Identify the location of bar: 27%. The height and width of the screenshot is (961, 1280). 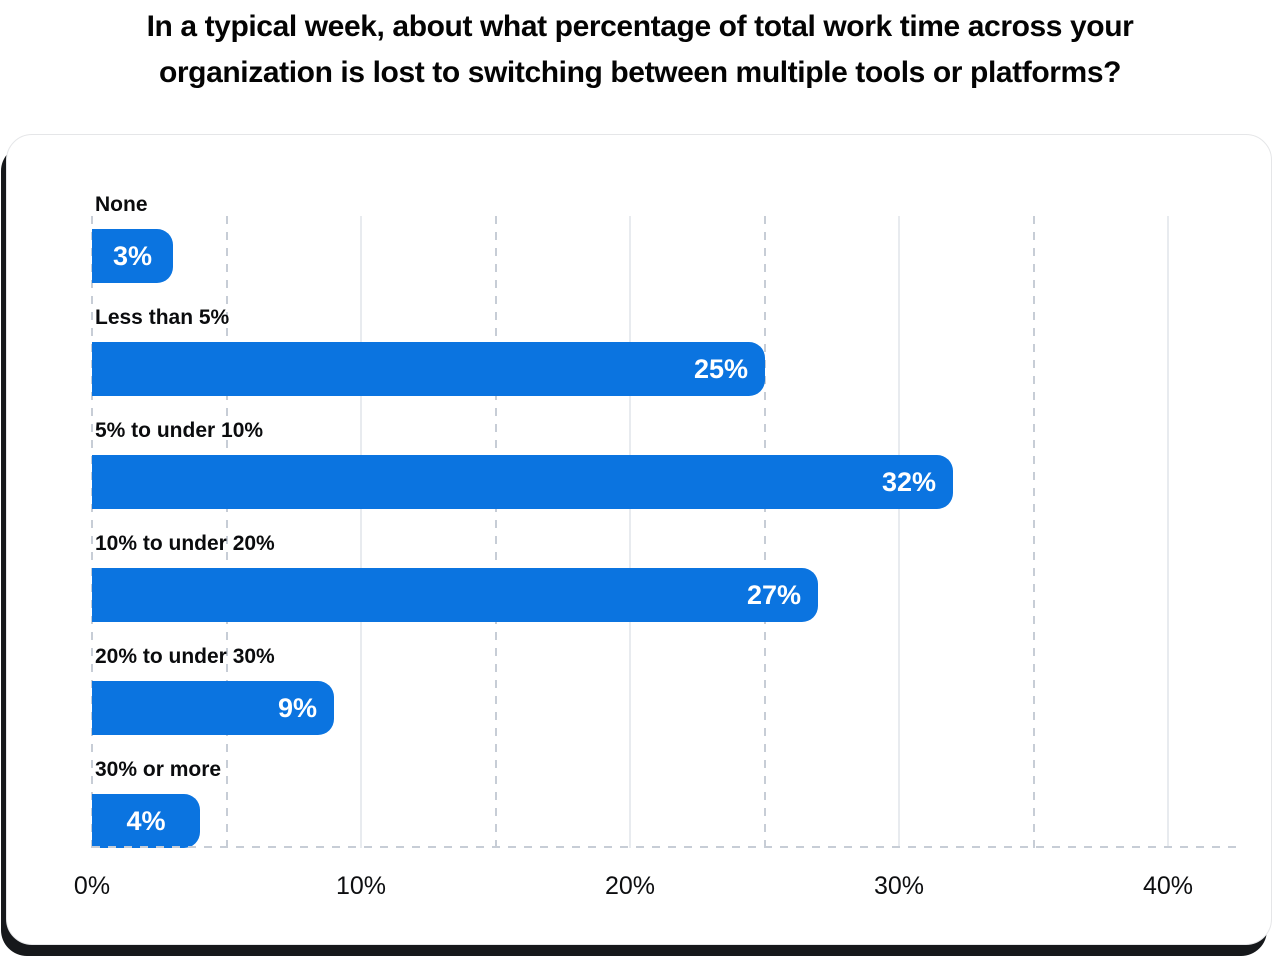
(455, 595).